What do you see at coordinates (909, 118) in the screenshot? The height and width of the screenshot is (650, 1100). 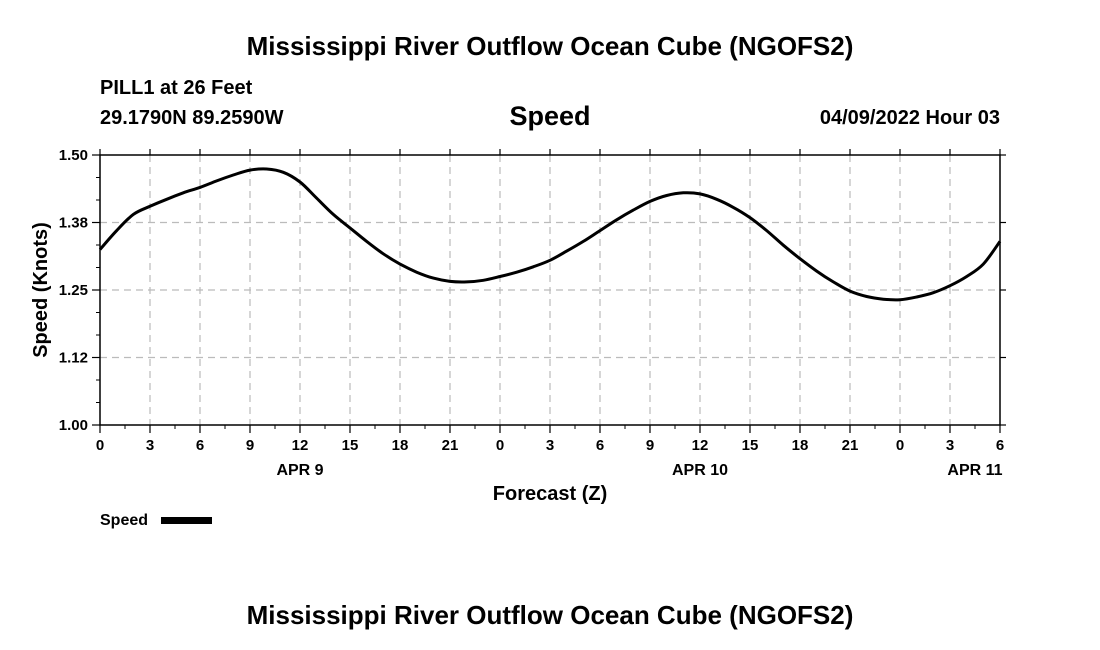 I see `forecast-datetime: 04/09/2022 Hour 03` at bounding box center [909, 118].